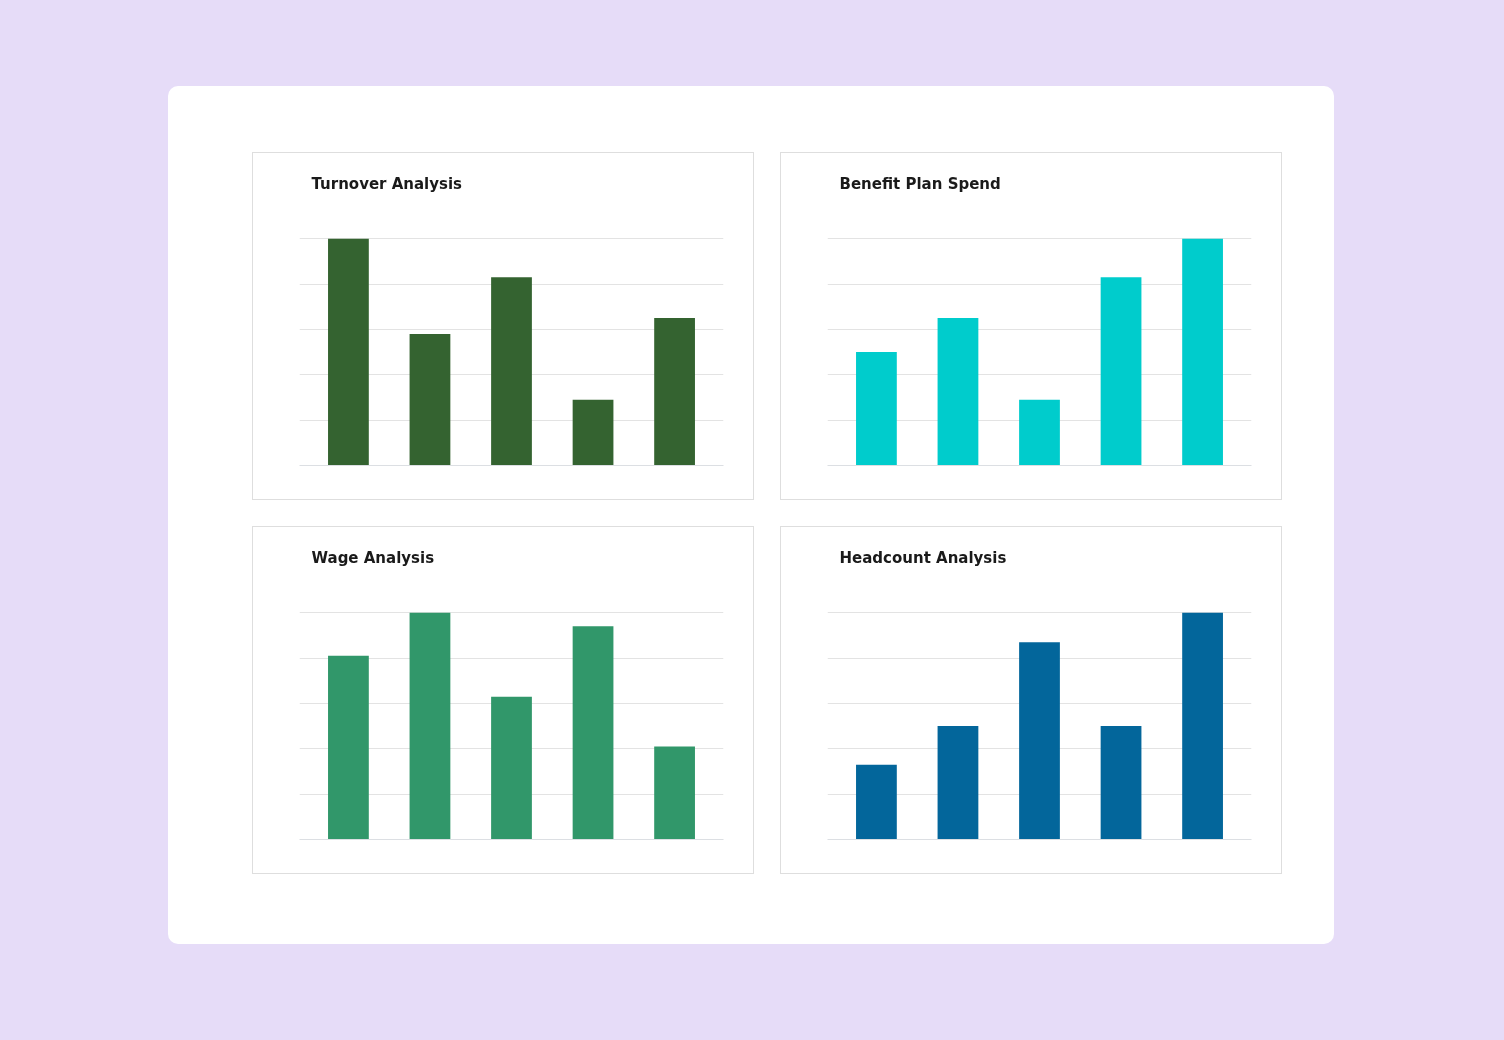  Describe the element at coordinates (373, 557) in the screenshot. I see `chart-title: Wage Analysis` at that location.